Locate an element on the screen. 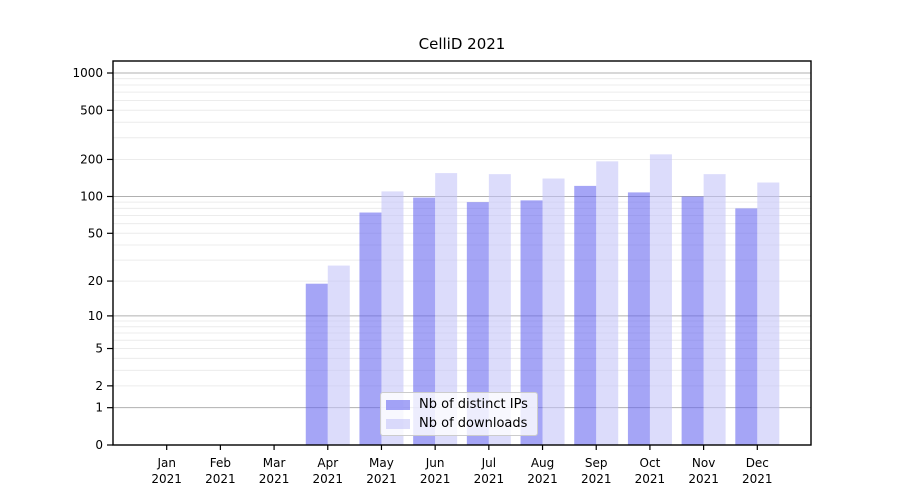 The width and height of the screenshot is (900, 500). x-tick-label-month: Apr is located at coordinates (327, 463).